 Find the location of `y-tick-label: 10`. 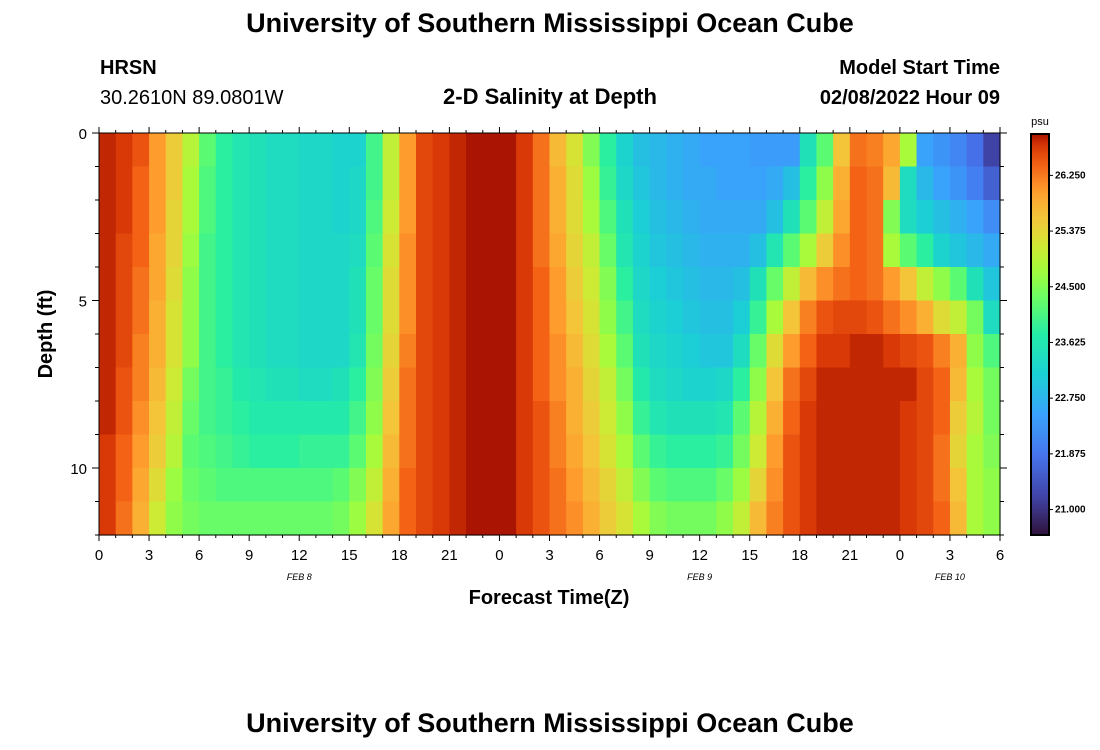

y-tick-label: 10 is located at coordinates (78, 469).